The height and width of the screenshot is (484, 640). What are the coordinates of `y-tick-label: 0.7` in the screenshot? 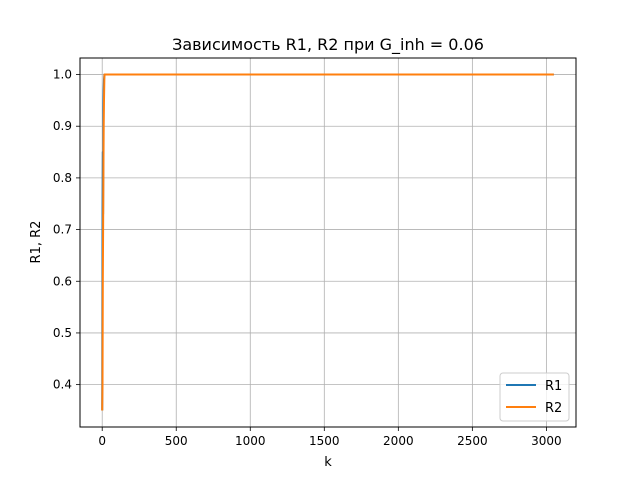 It's located at (62, 230).